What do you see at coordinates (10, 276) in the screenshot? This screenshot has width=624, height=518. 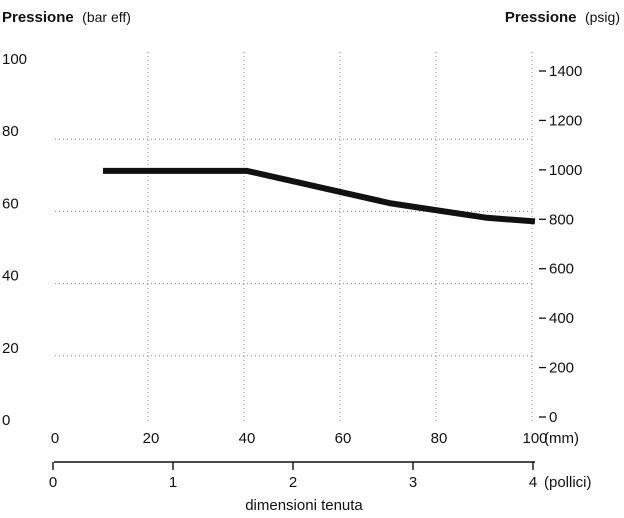 I see `left-tick-label: 40` at bounding box center [10, 276].